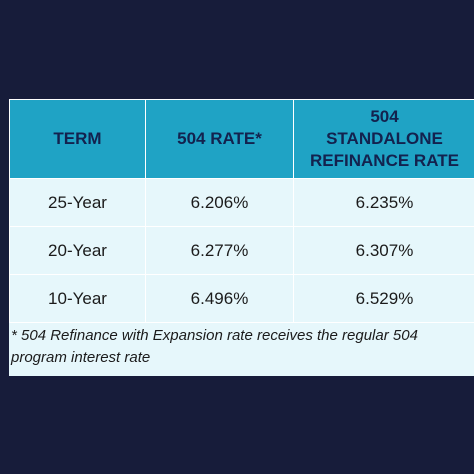 The image size is (474, 474). Describe the element at coordinates (219, 139) in the screenshot. I see `header-504-rate: 504 RATE*` at that location.